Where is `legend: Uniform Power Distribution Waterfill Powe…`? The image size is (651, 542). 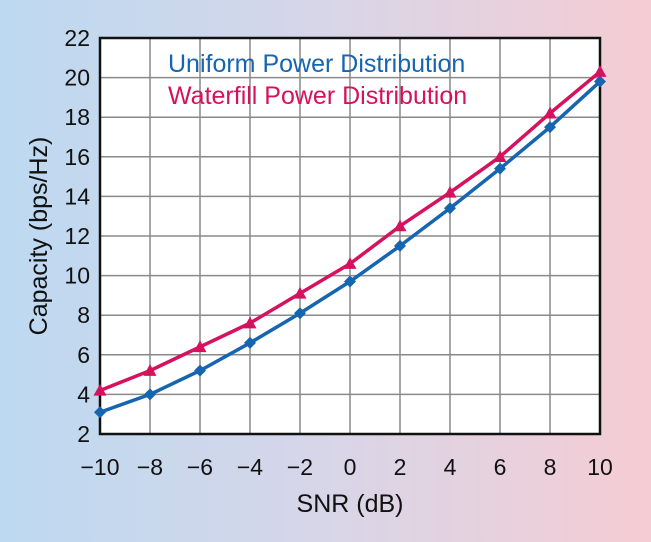
legend: Uniform Power Distribution Waterfill Powe… is located at coordinates (317, 80).